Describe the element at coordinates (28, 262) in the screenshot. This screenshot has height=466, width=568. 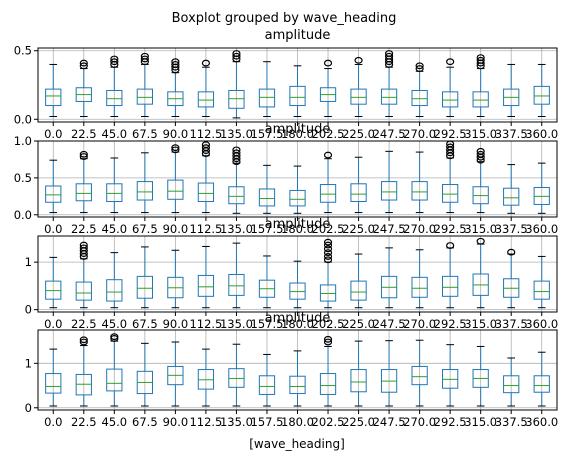
I see `y-tick-label: 1` at that location.